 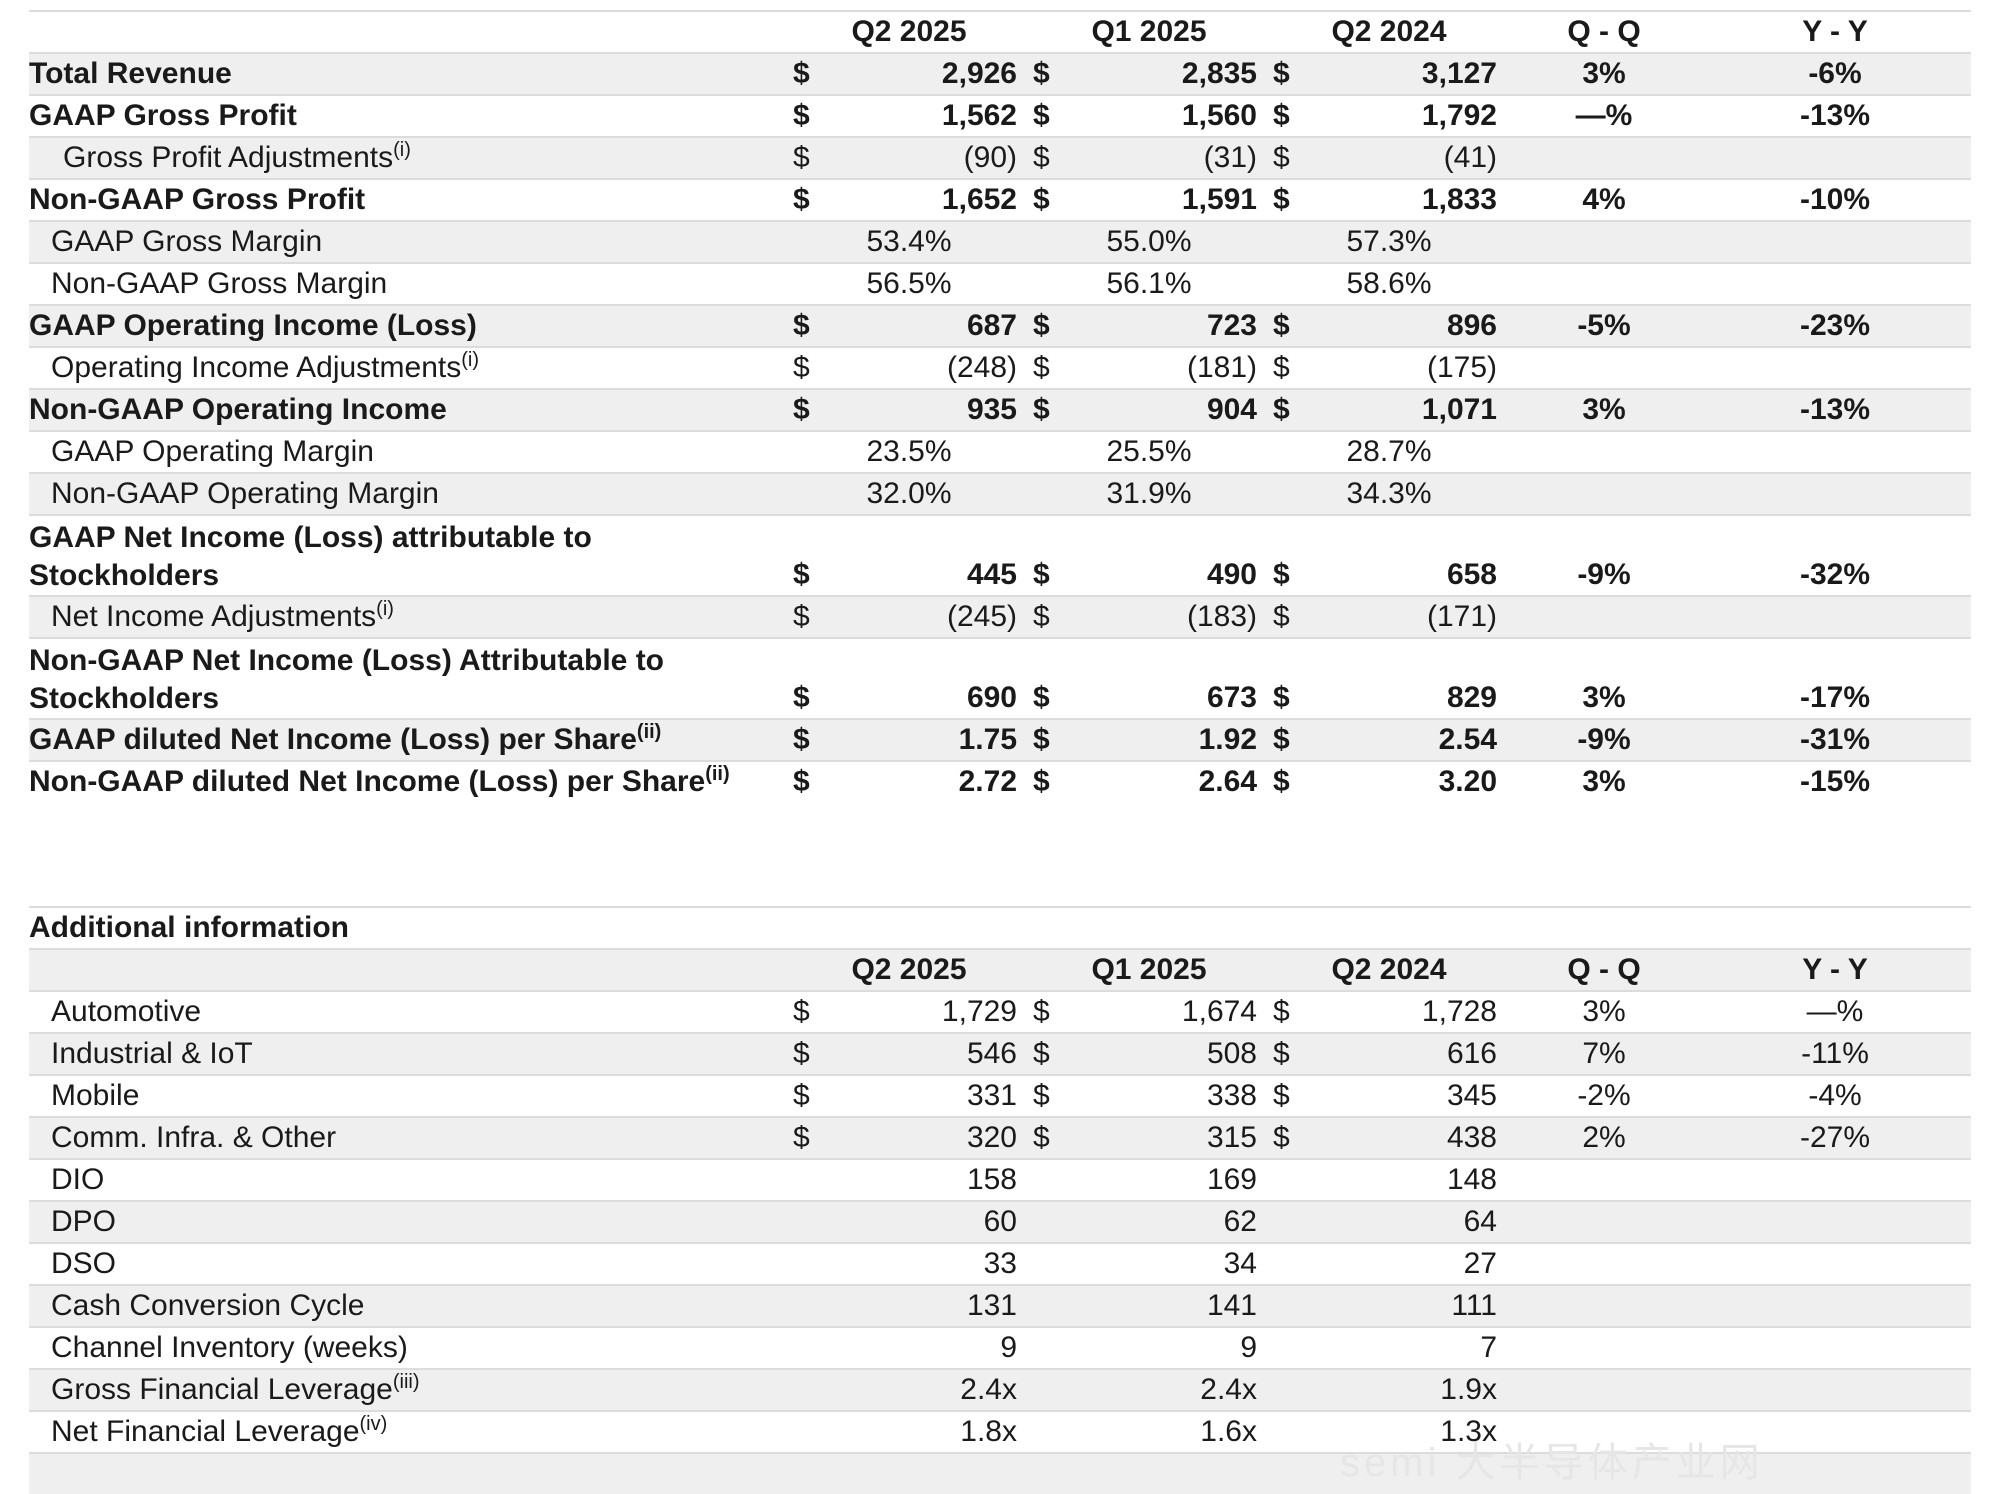 What do you see at coordinates (1169, 1264) in the screenshot?
I see `value-cell: 34` at bounding box center [1169, 1264].